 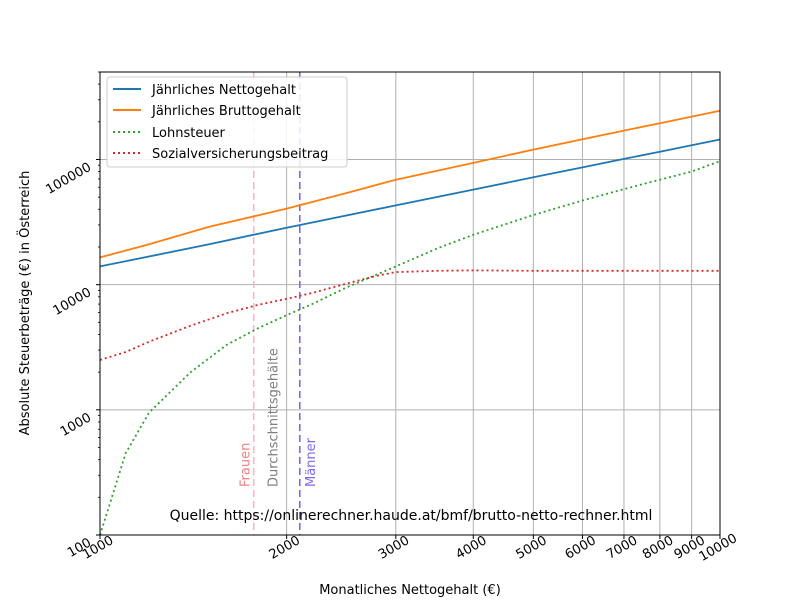 I want to click on legend-label-sozialversicherung: Sozialversicherungsbeitrag, so click(x=240, y=154).